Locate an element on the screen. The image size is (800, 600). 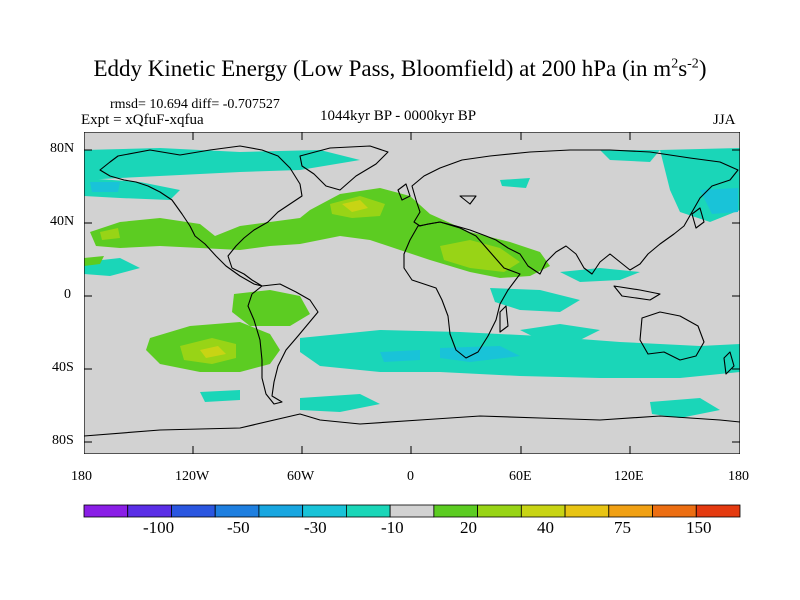
colorbar-label: 40 is located at coordinates (545, 527).